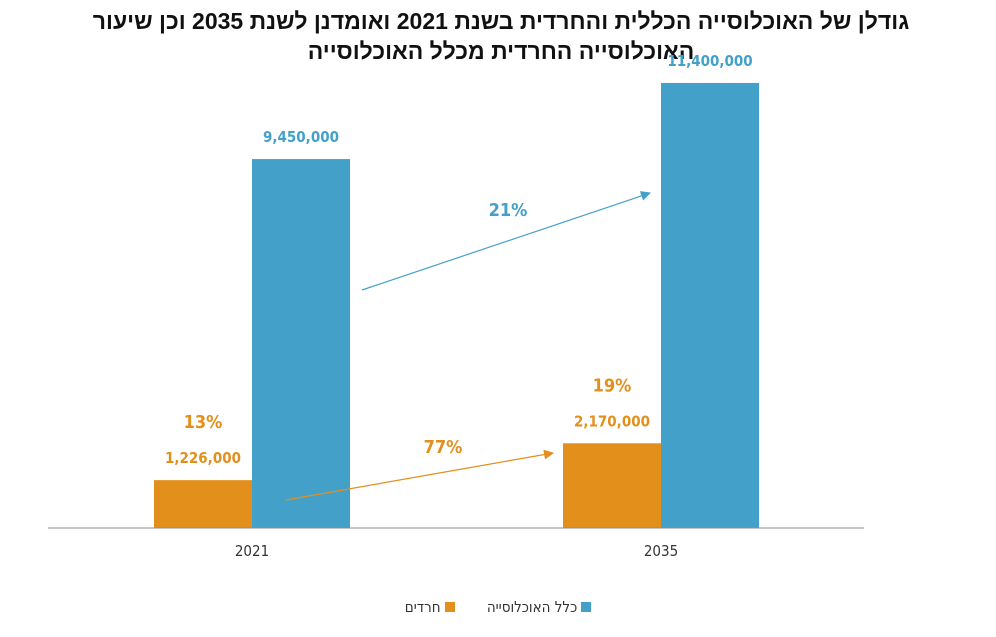 The height and width of the screenshot is (637, 996). What do you see at coordinates (709, 61) in the screenshot?
I see `data-label-total-2035: 11,400,000` at bounding box center [709, 61].